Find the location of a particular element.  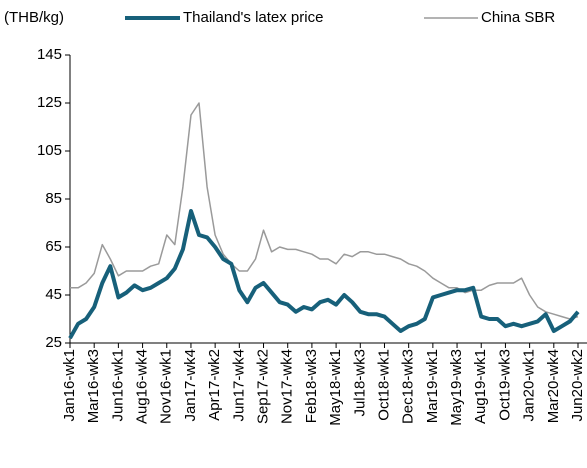

x-tick-label: Jun16-wk1 is located at coordinates (117, 385).